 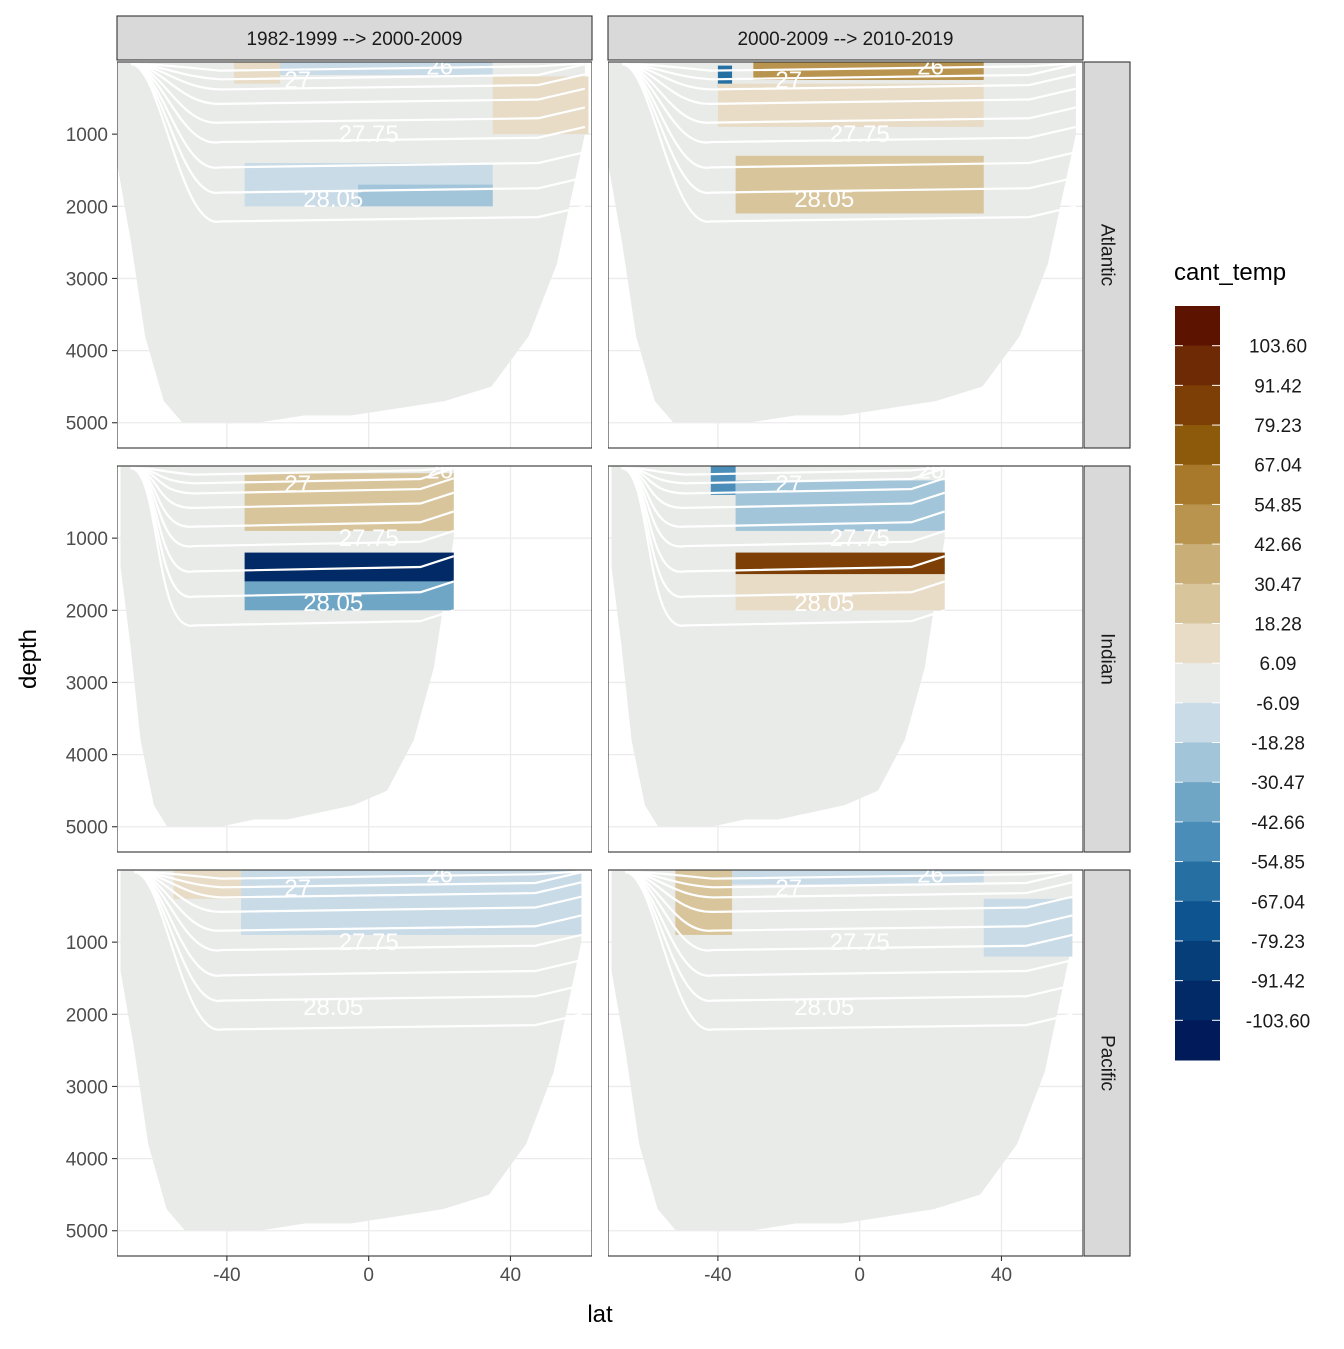 I want to click on legend-label: -91.42, so click(x=1278, y=982).